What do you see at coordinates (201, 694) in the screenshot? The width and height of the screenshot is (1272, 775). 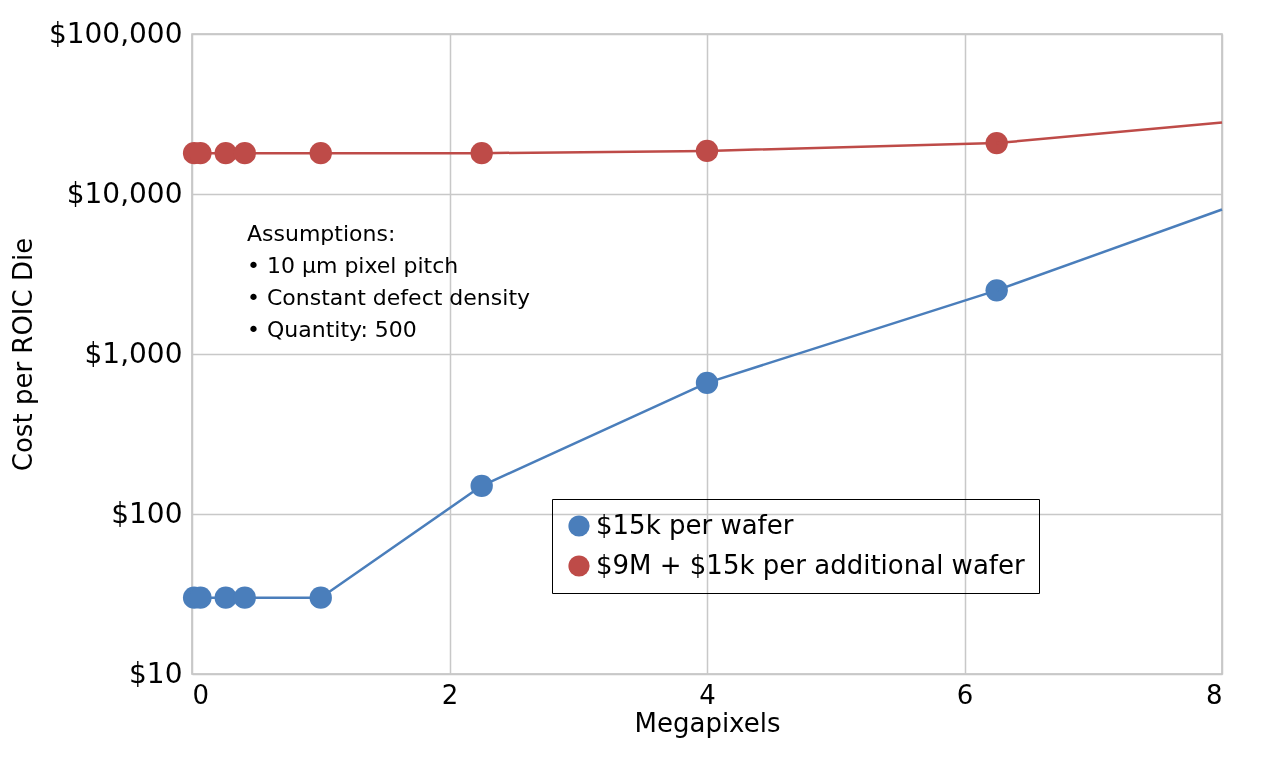 I see `x-tick-label: 0` at bounding box center [201, 694].